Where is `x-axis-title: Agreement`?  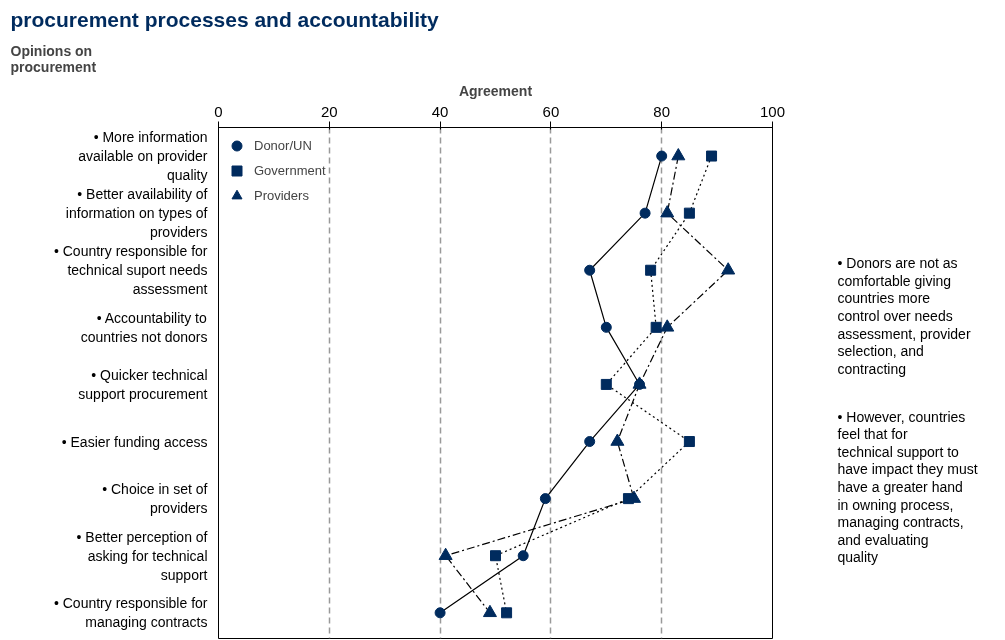 x-axis-title: Agreement is located at coordinates (495, 90).